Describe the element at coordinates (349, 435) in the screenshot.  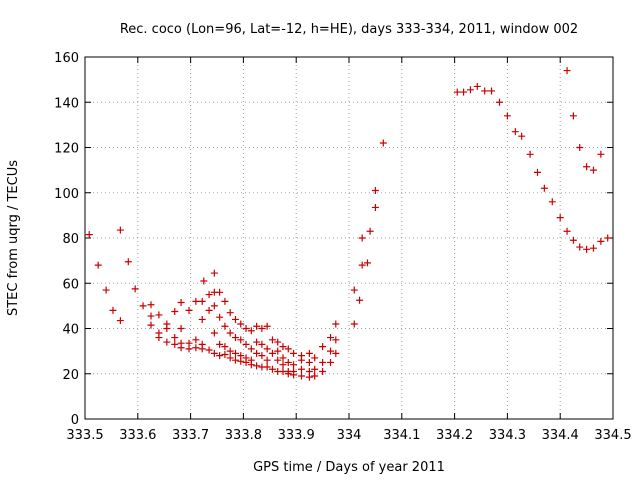
I see `x-tick-label: 334` at that location.